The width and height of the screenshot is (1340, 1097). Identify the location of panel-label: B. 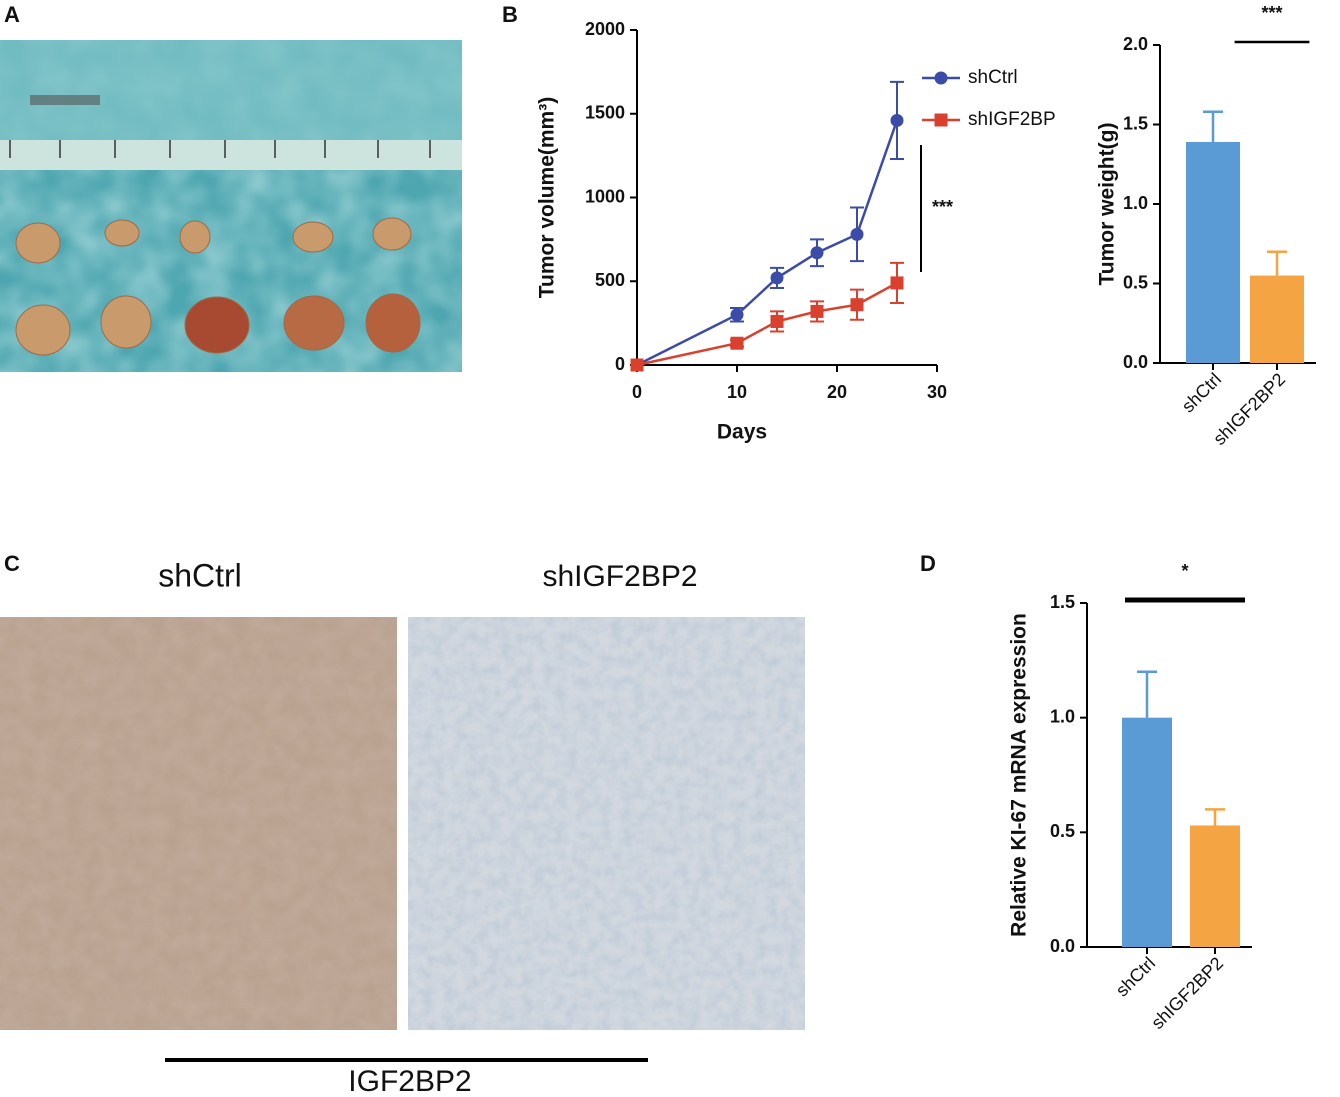
(510, 14).